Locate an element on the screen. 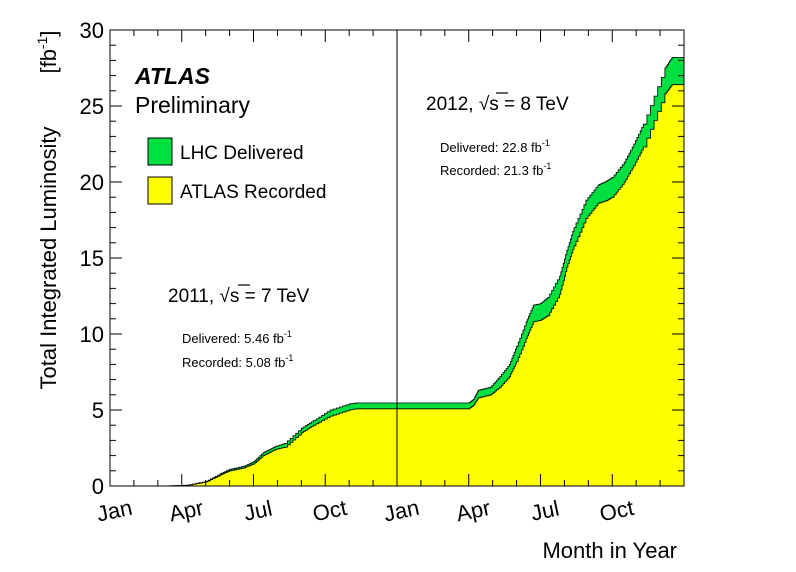  y-tick-label: 25 is located at coordinates (92, 106).